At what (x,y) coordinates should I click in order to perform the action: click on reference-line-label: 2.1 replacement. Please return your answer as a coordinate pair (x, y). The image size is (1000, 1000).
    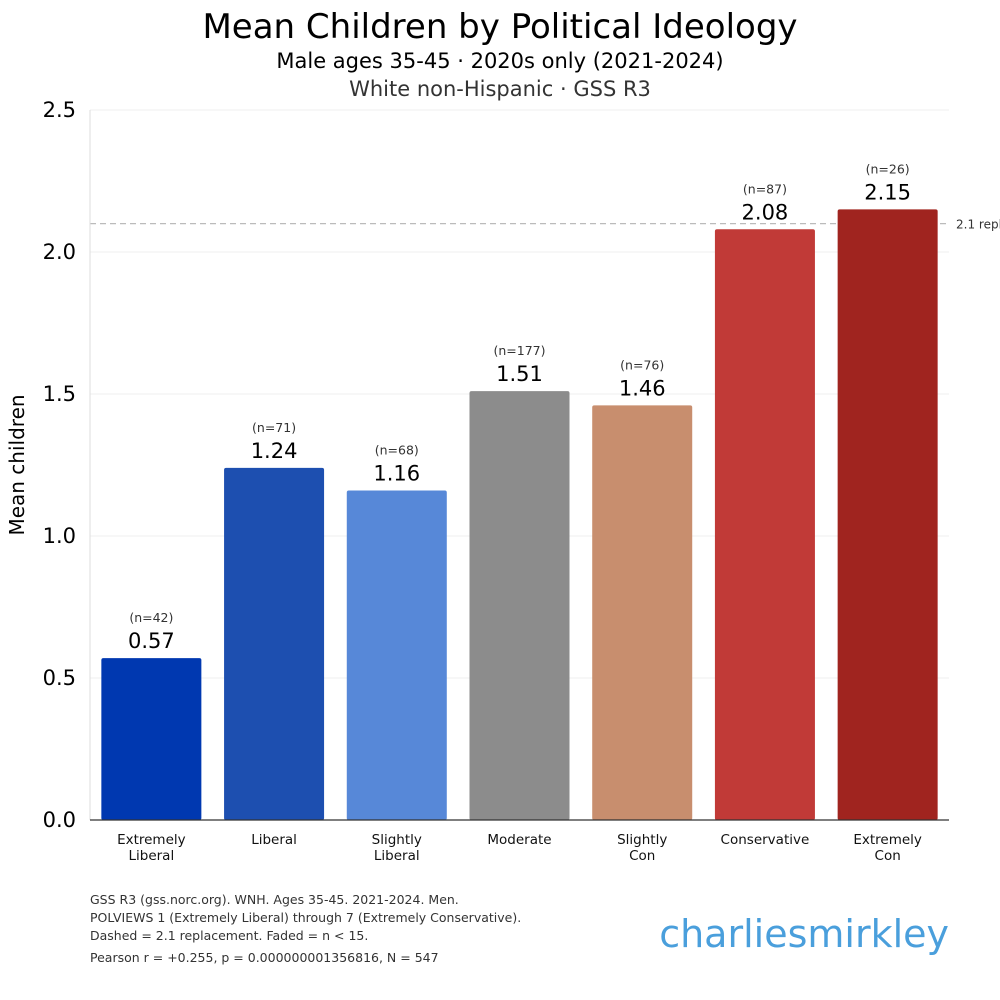
    Looking at the image, I should click on (978, 225).